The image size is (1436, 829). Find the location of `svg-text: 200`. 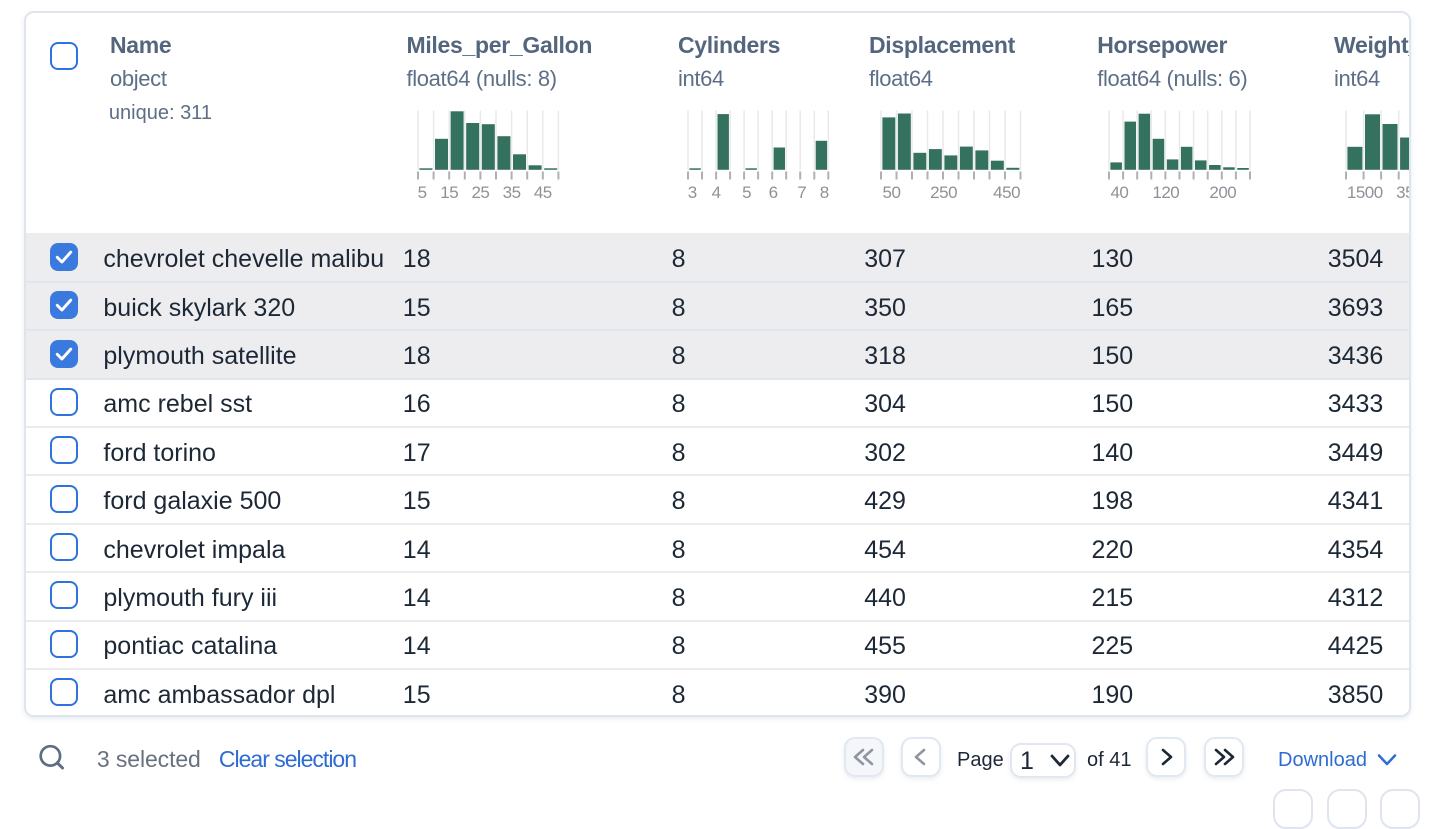

svg-text: 200 is located at coordinates (1223, 192).